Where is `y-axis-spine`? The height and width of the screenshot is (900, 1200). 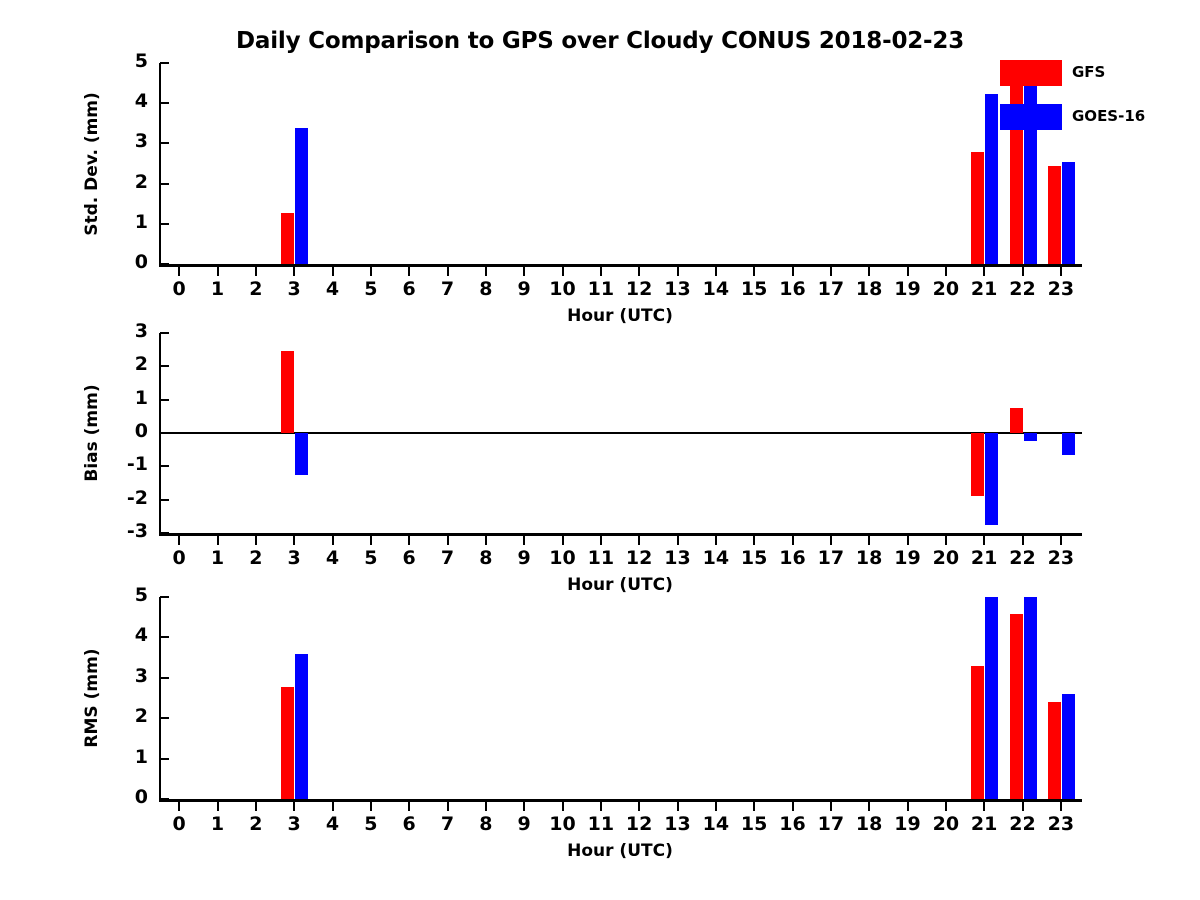 y-axis-spine is located at coordinates (160, 698).